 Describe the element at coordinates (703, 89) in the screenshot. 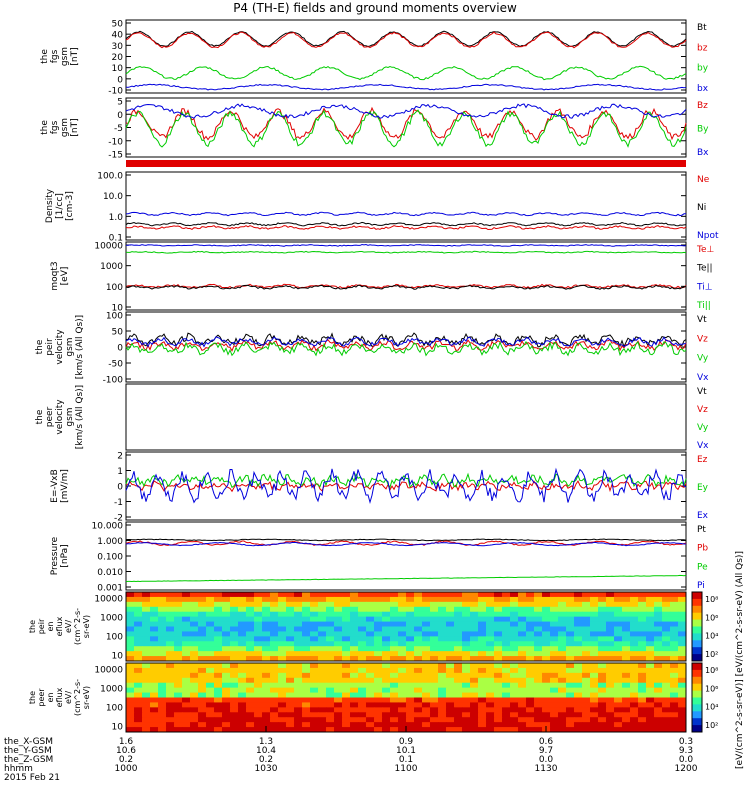

I see `legend-bx: bx` at that location.